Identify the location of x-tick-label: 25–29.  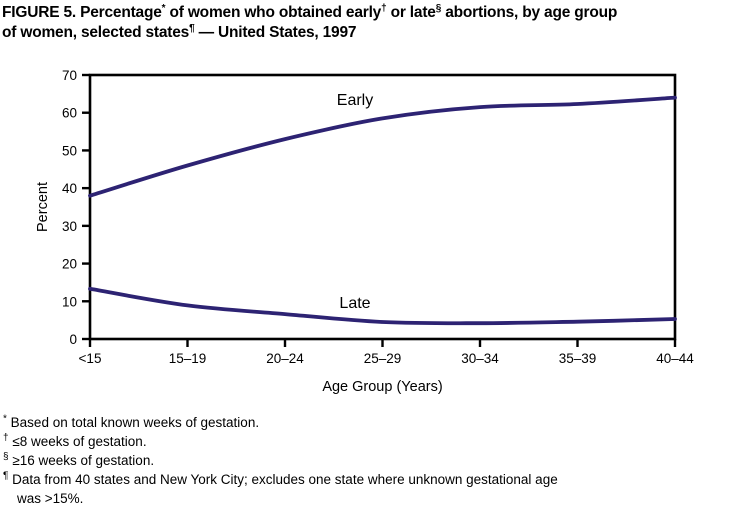
(383, 358).